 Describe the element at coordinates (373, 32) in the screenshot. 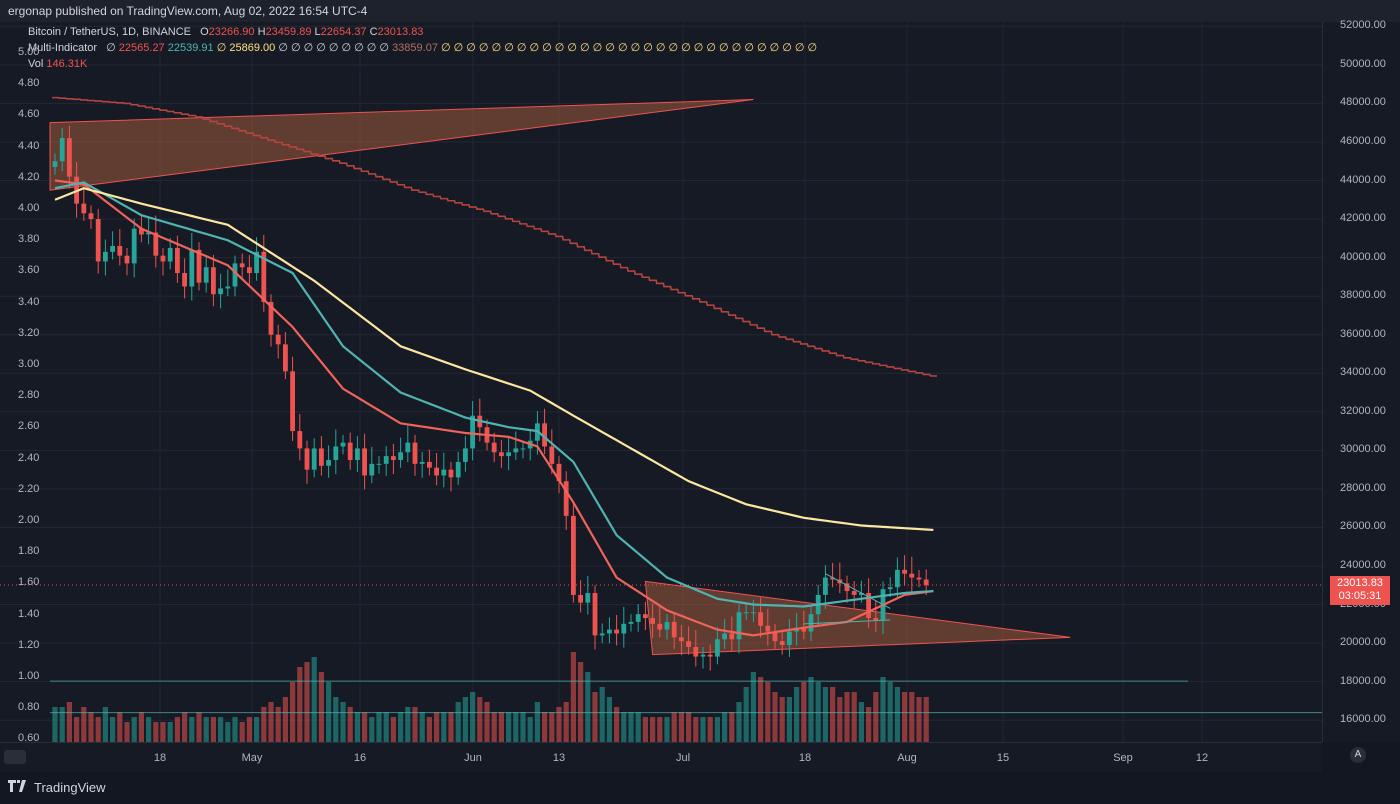

I see `close-label: C` at that location.